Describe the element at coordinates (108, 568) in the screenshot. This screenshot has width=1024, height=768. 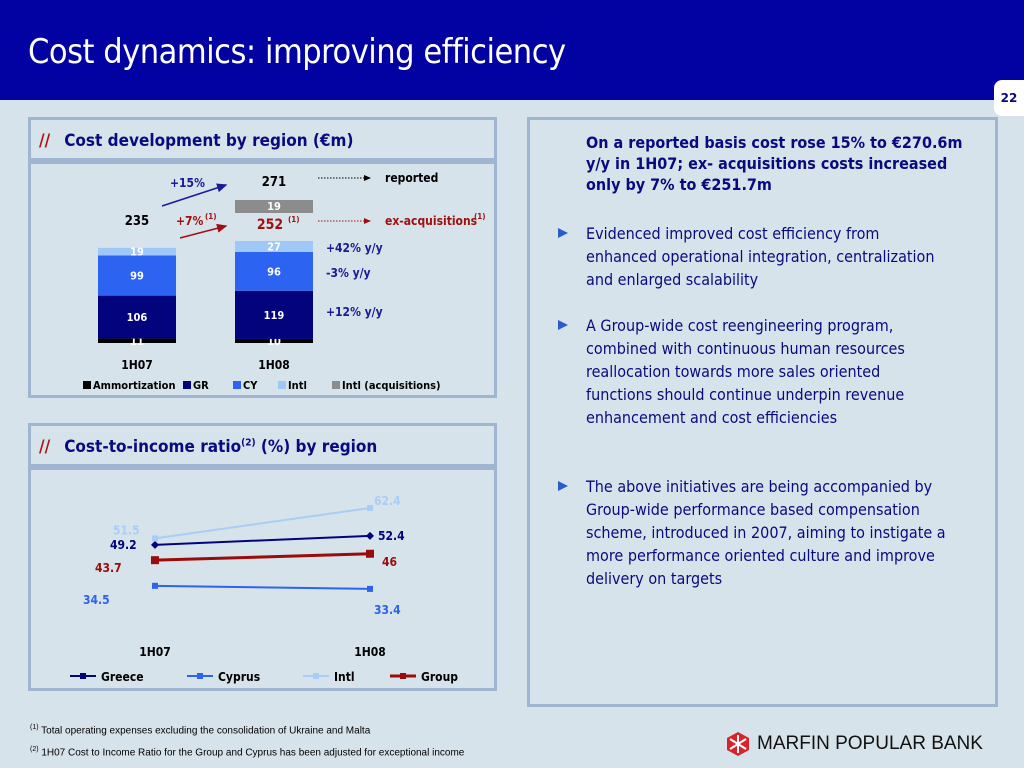
I see `data-label: 43.7` at that location.